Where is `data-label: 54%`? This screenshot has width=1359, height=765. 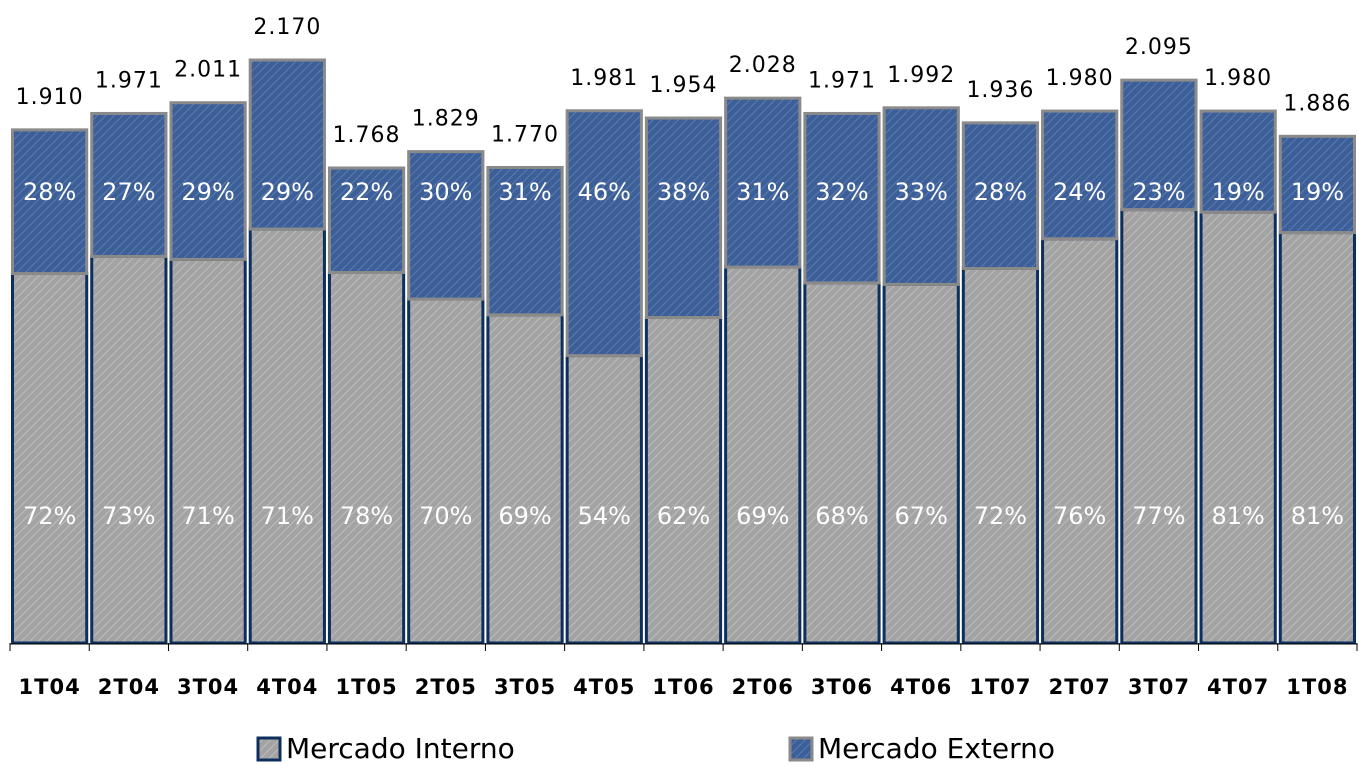
data-label: 54% is located at coordinates (604, 516).